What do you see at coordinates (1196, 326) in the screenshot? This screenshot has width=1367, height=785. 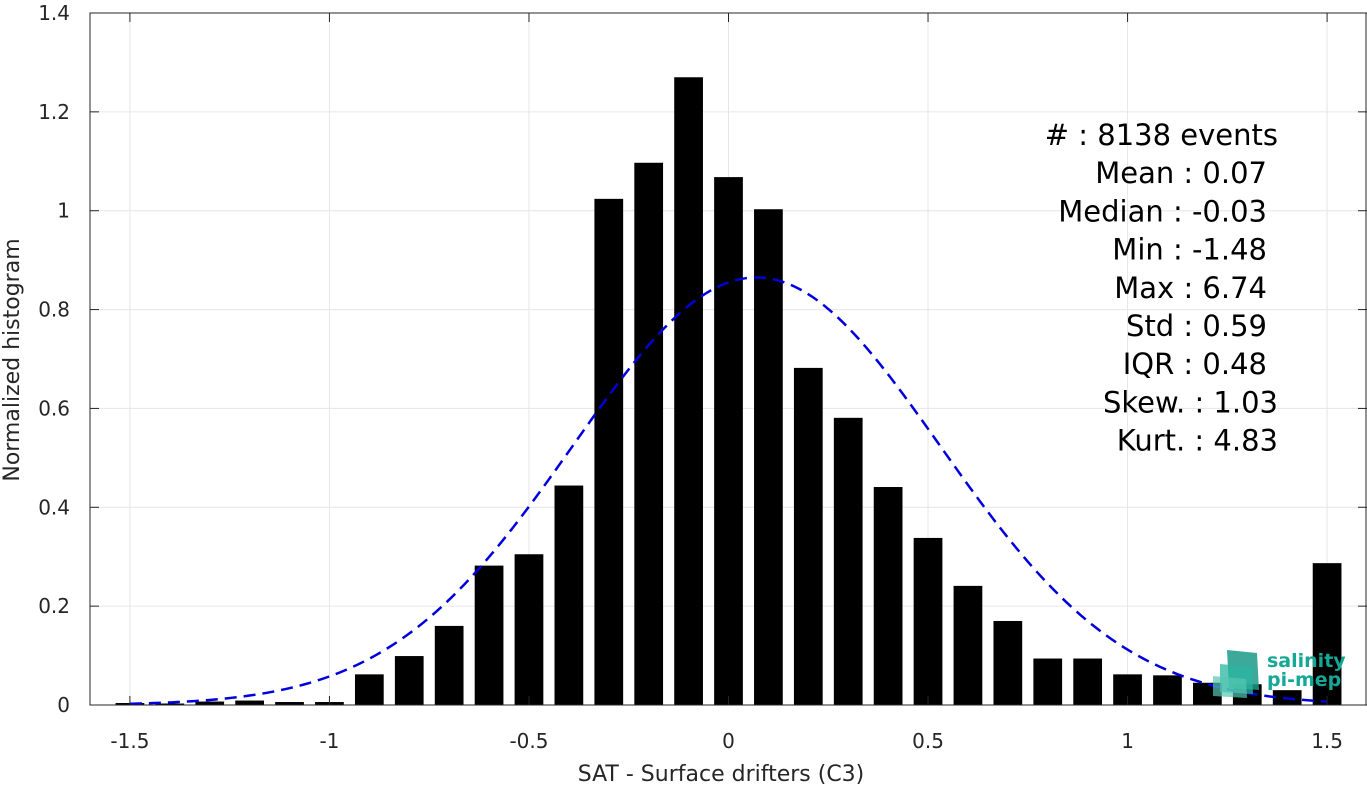 I see `stats-line: Std : 0.59` at bounding box center [1196, 326].